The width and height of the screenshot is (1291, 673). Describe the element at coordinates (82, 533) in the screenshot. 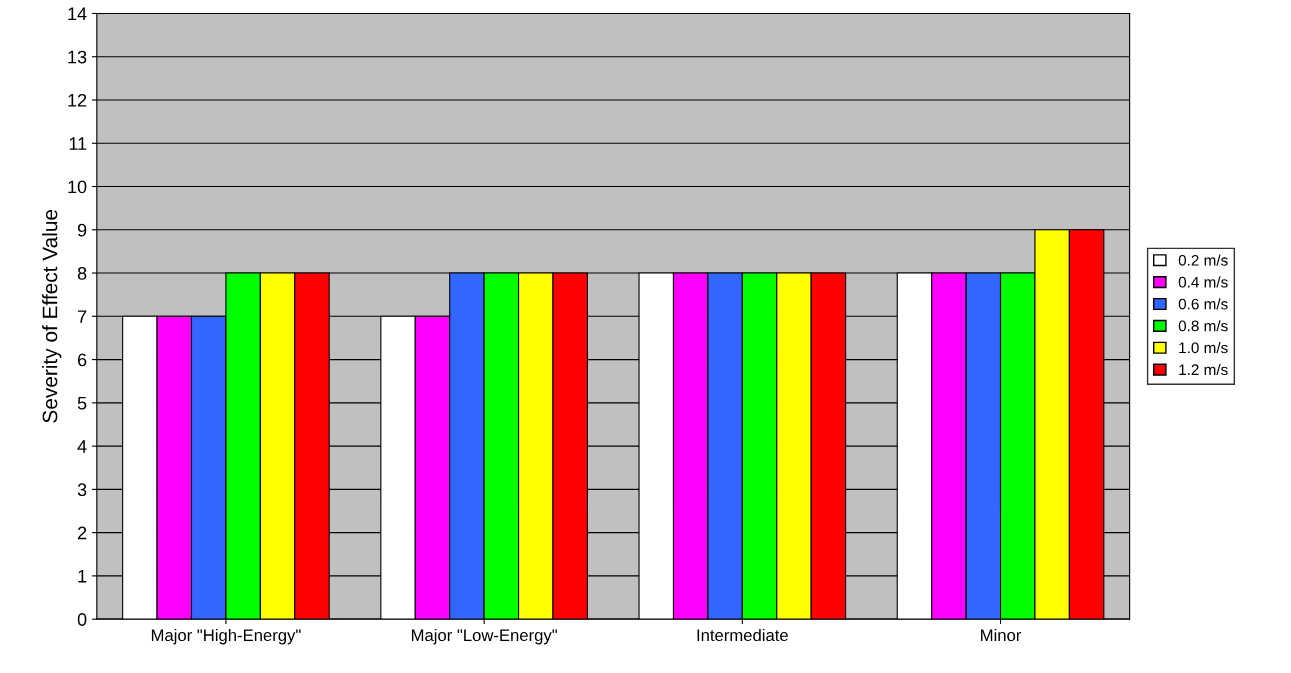

I see `y-tick-label: 2` at that location.